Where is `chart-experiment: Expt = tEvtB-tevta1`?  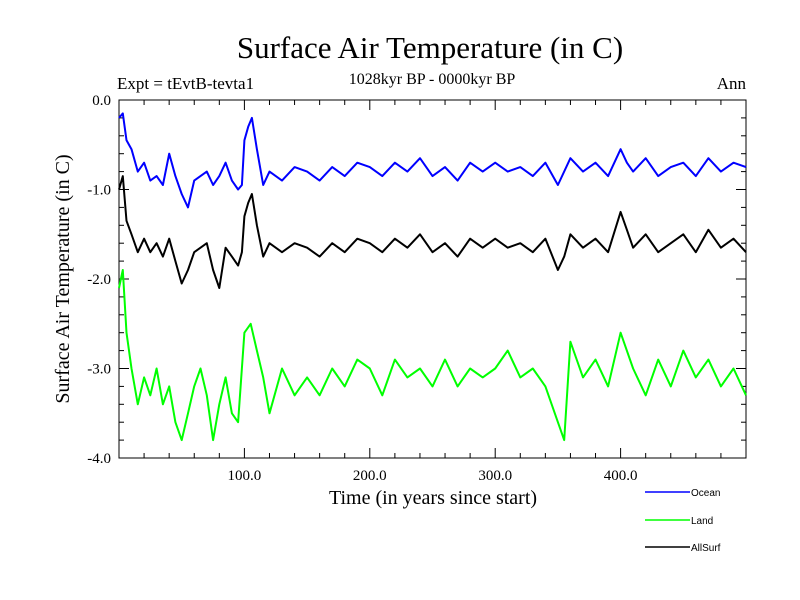 chart-experiment: Expt = tEvtB-tevta1 is located at coordinates (185, 83).